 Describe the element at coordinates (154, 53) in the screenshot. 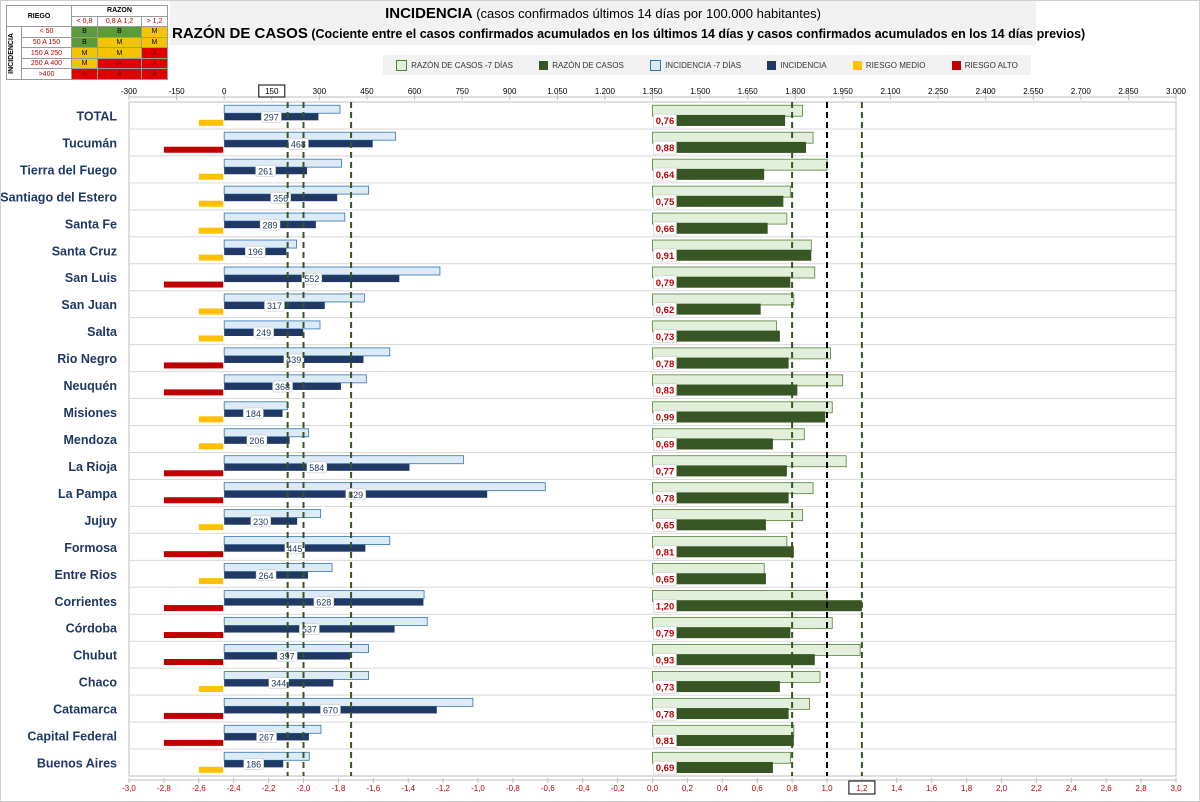

I see `risk-cell: A` at that location.